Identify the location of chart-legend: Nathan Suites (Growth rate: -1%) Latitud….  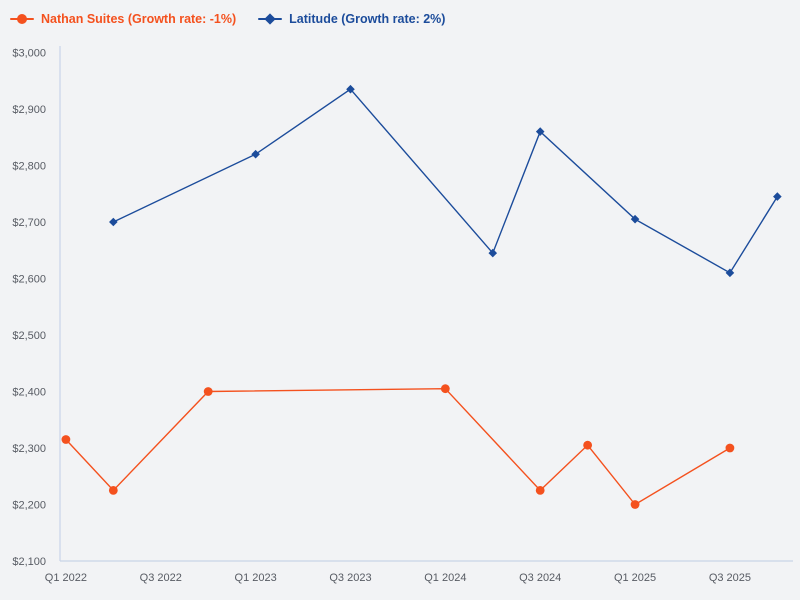
(227, 19).